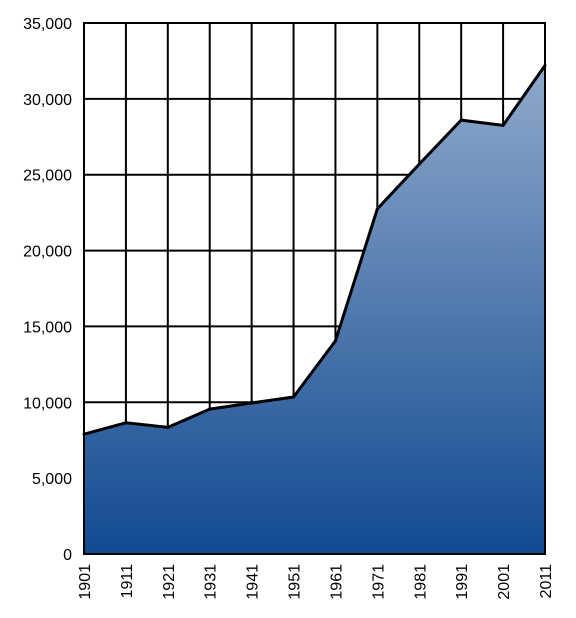  What do you see at coordinates (378, 582) in the screenshot?
I see `x-tick-label: 1971` at bounding box center [378, 582].